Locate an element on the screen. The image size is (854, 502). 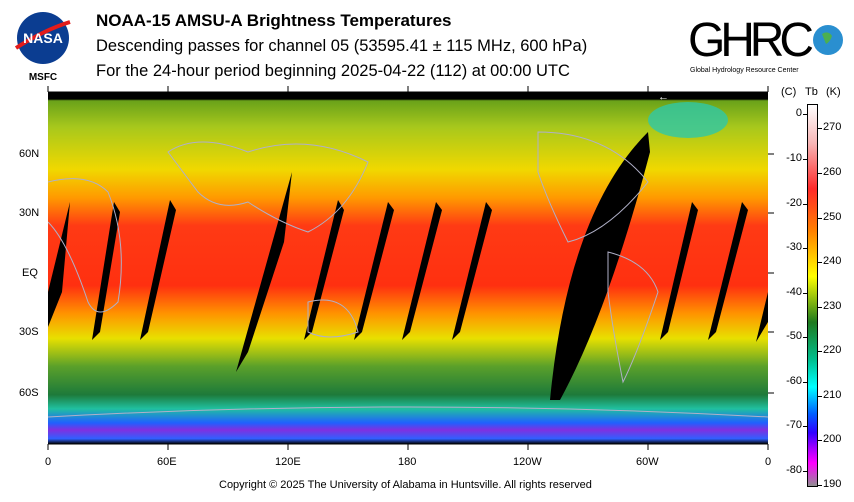
colorbar is located at coordinates (812, 295).